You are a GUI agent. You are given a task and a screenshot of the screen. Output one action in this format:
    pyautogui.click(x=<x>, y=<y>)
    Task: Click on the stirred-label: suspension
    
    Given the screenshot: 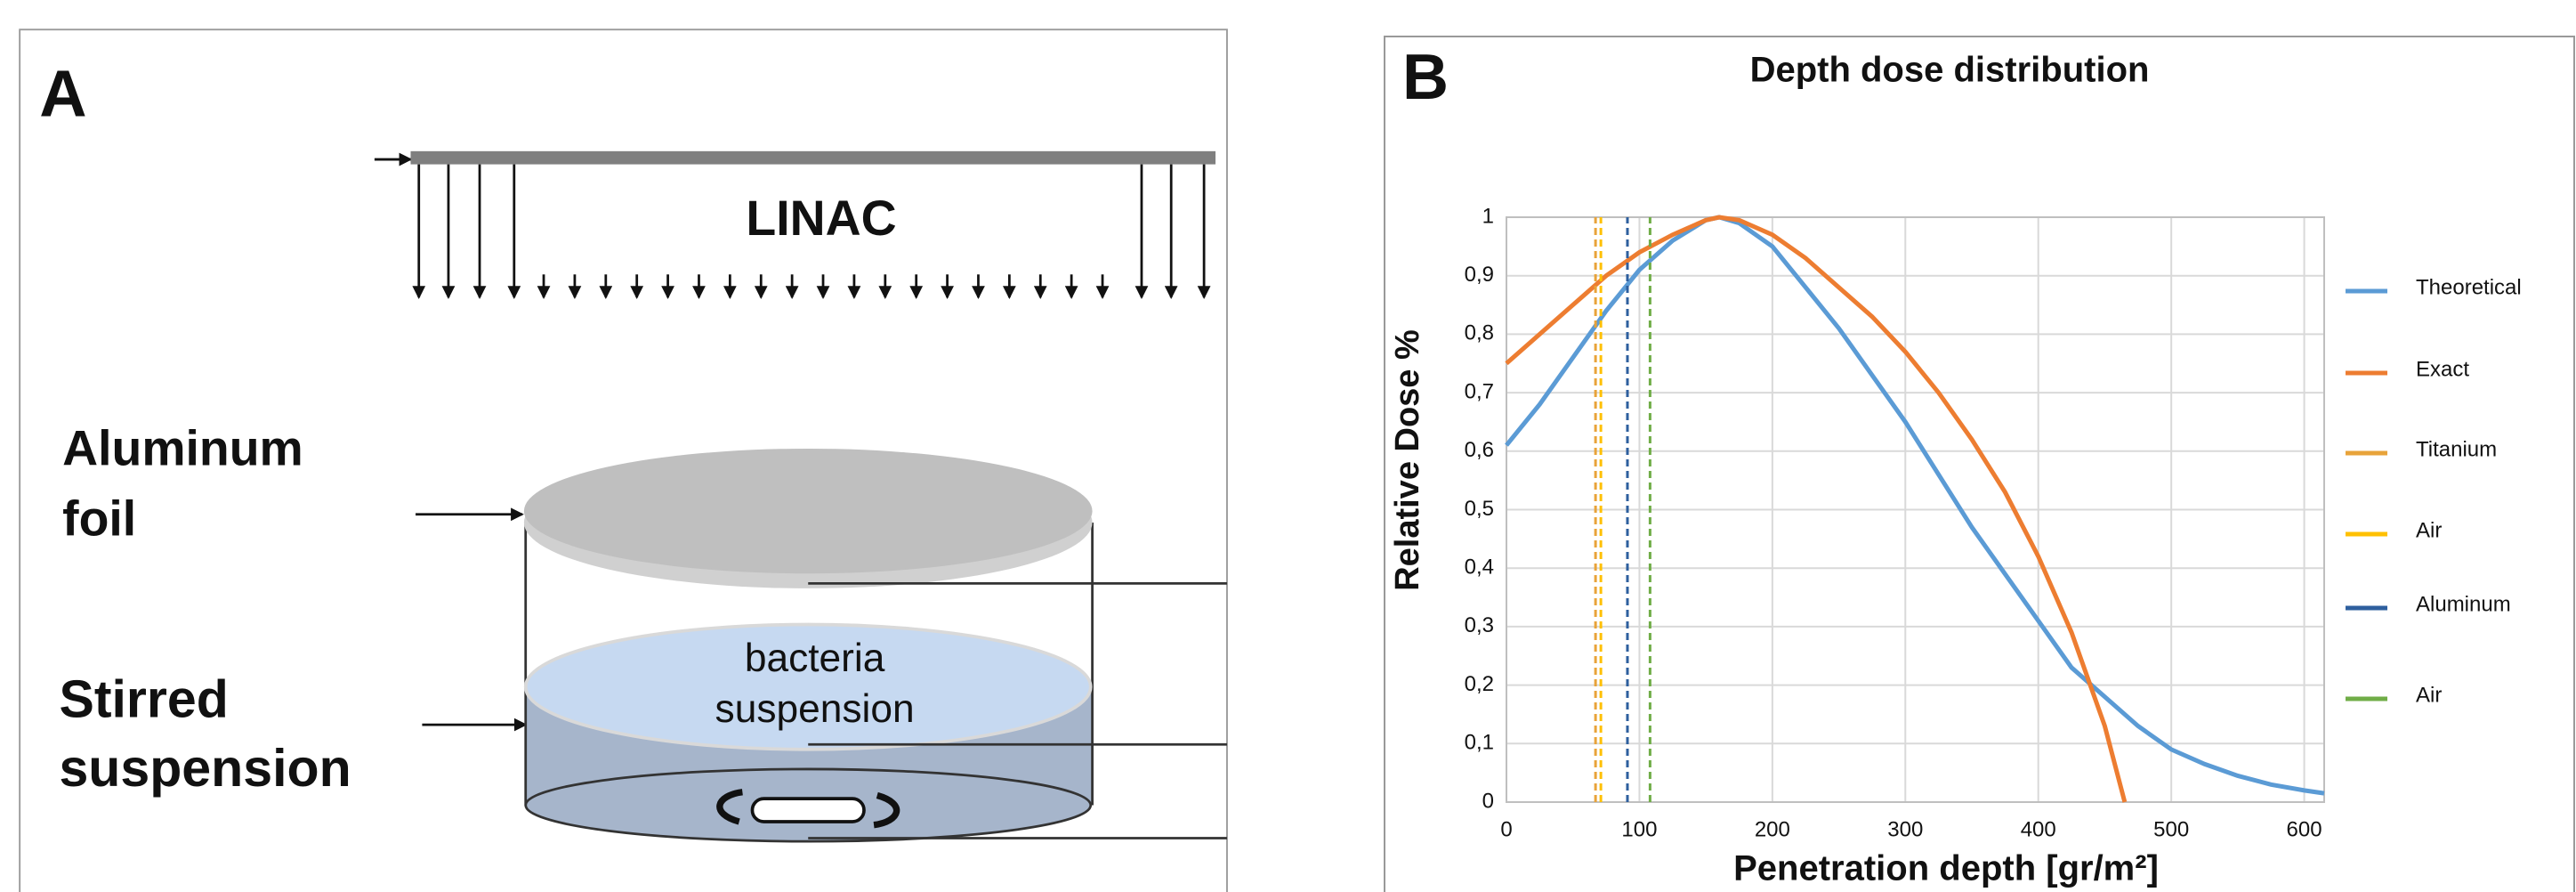 What is the action you would take?
    pyautogui.click(x=205, y=768)
    